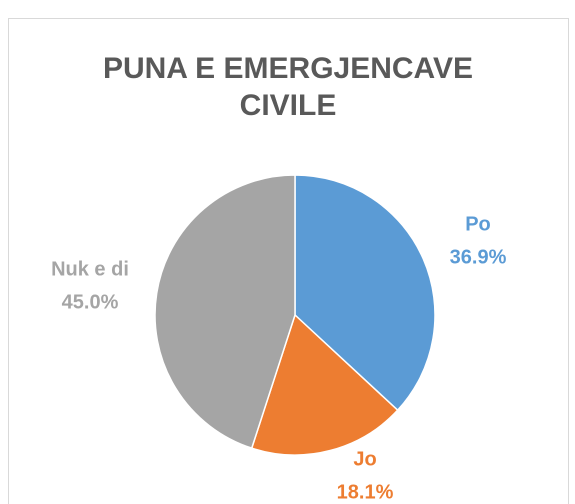 Image resolution: width=575 pixels, height=504 pixels. I want to click on slice-value-label: 18.1%, so click(365, 492).